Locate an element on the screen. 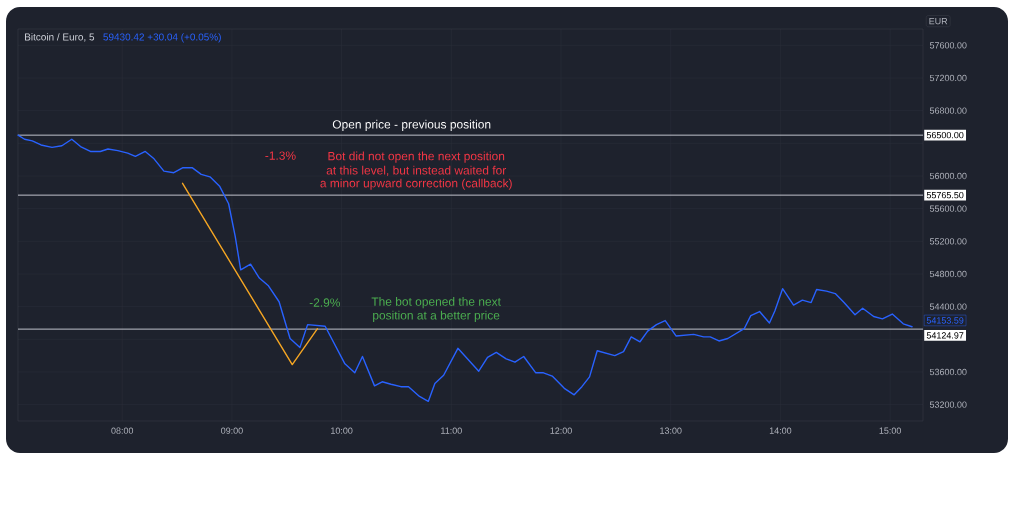 The width and height of the screenshot is (1024, 511). annotation: The bot opened the next is located at coordinates (436, 303).